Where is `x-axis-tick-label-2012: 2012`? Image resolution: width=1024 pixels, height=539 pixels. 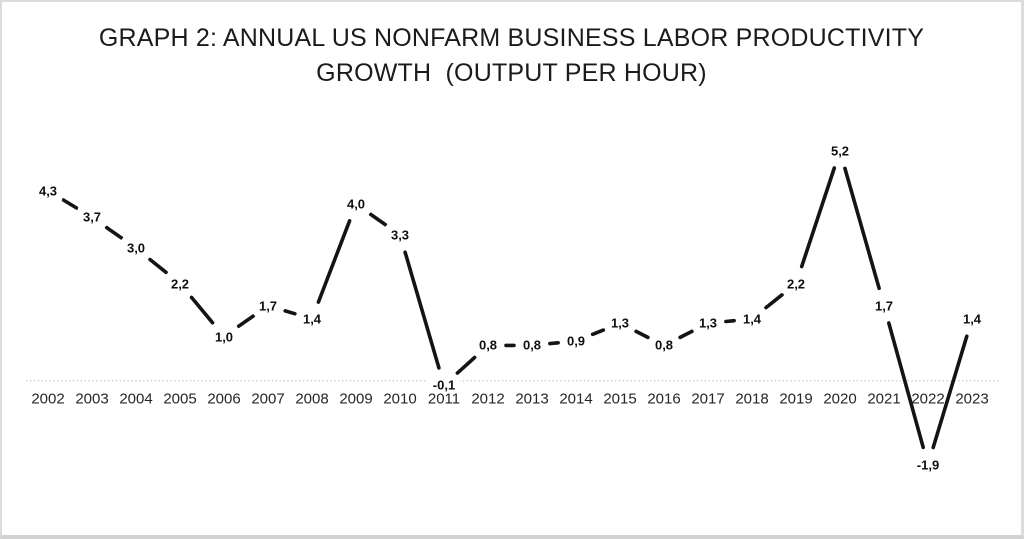 x-axis-tick-label-2012: 2012 is located at coordinates (488, 398).